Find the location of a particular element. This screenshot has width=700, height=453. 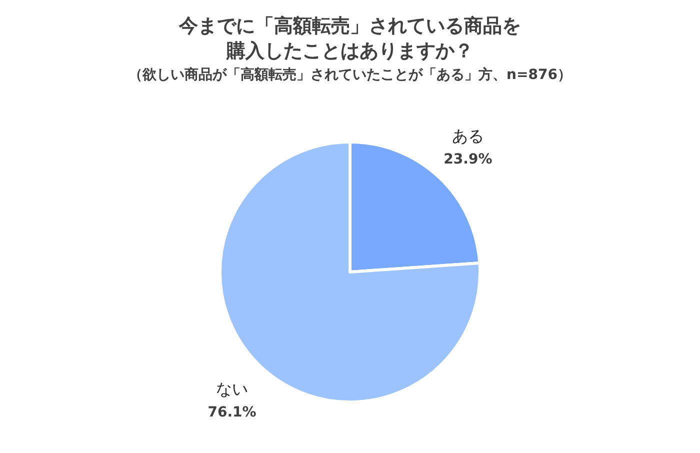

chart-subtitle: （欲しい商品が「高額転売」されていたことが「ある」方、n=876） is located at coordinates (350, 75).